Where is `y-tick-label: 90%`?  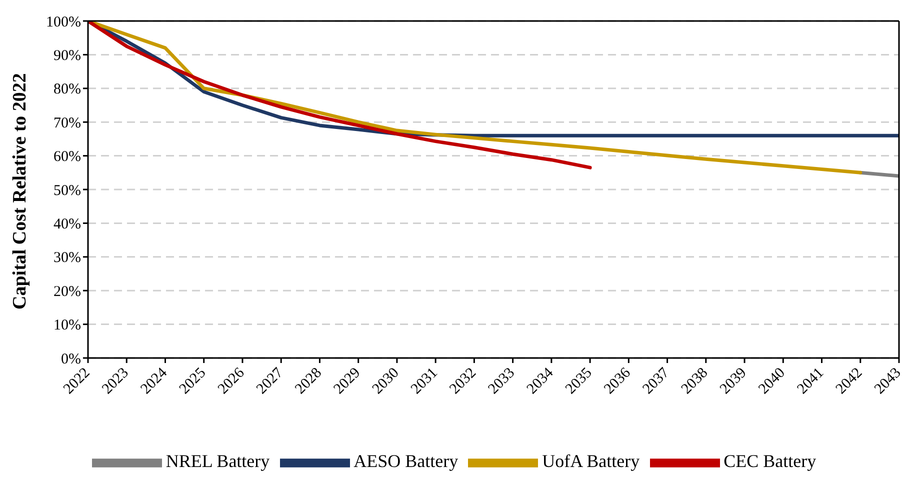 y-tick-label: 90% is located at coordinates (67, 56).